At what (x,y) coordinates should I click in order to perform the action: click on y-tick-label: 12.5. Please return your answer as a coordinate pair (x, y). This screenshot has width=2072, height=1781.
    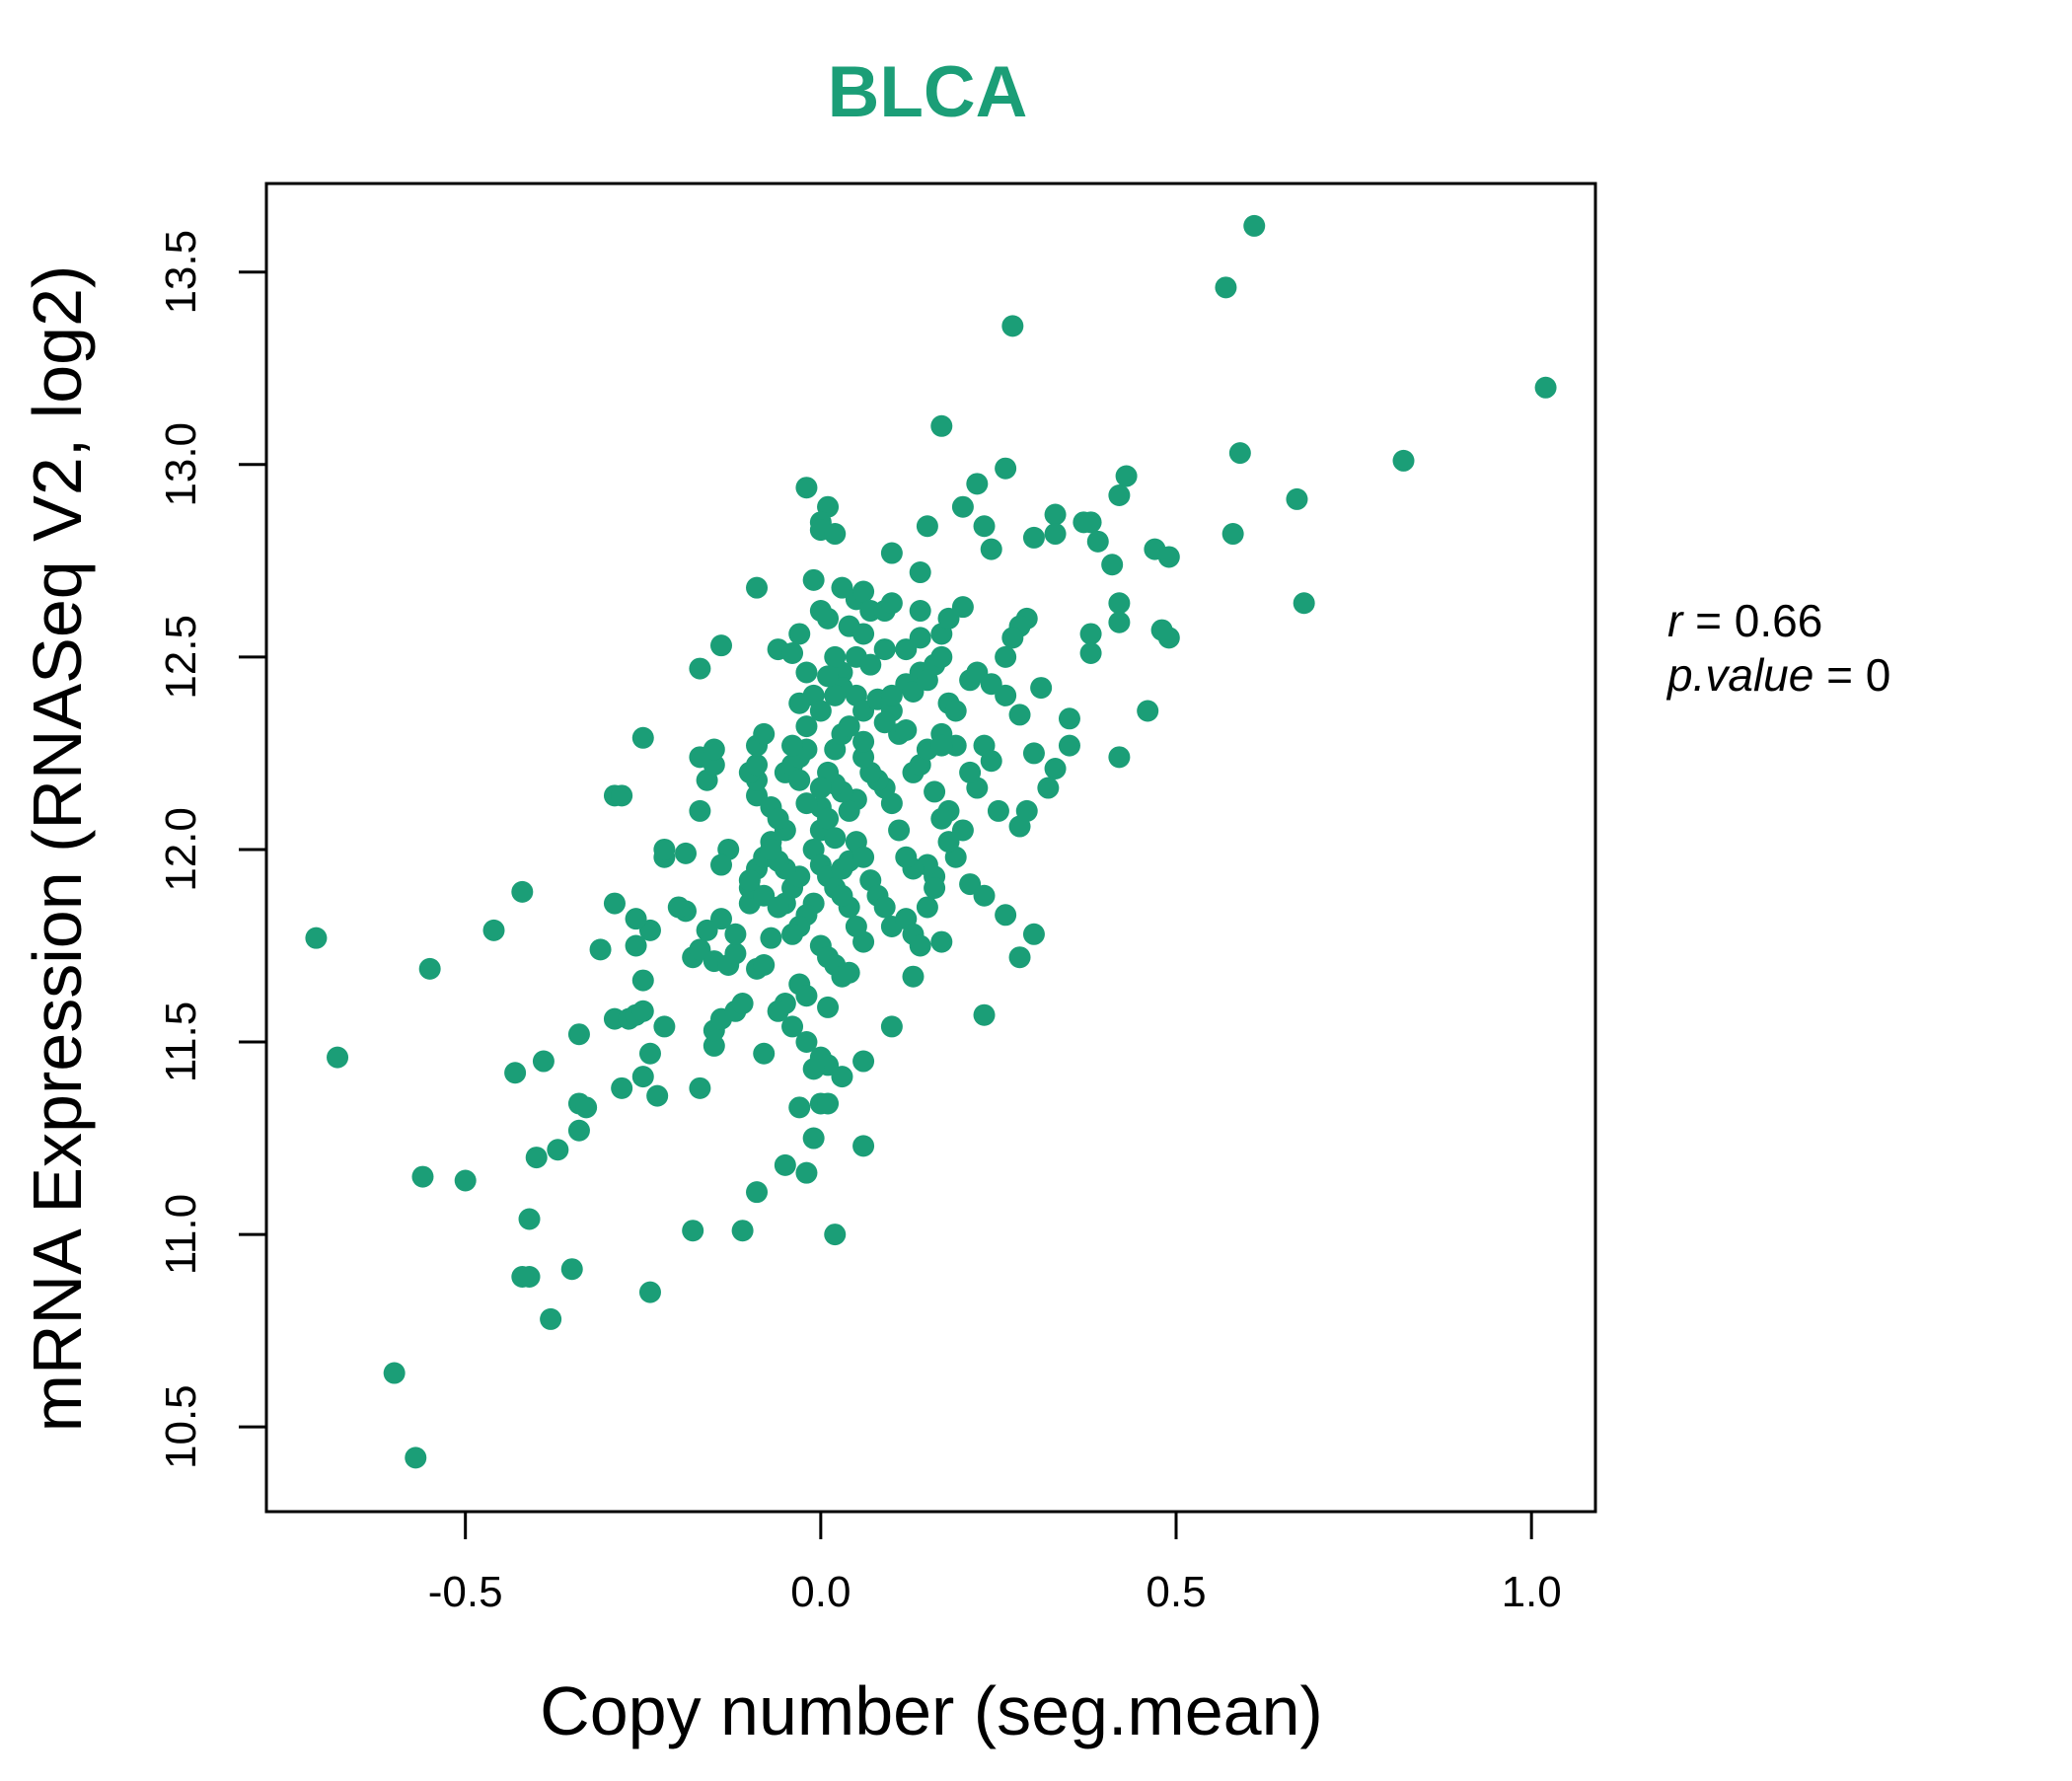
    Looking at the image, I should click on (181, 657).